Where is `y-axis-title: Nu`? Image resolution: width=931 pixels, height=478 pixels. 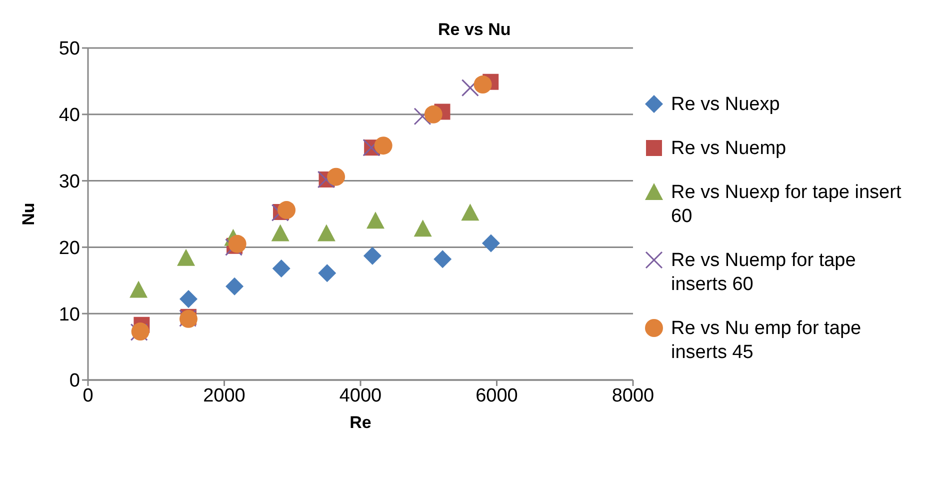
y-axis-title: Nu is located at coordinates (28, 214).